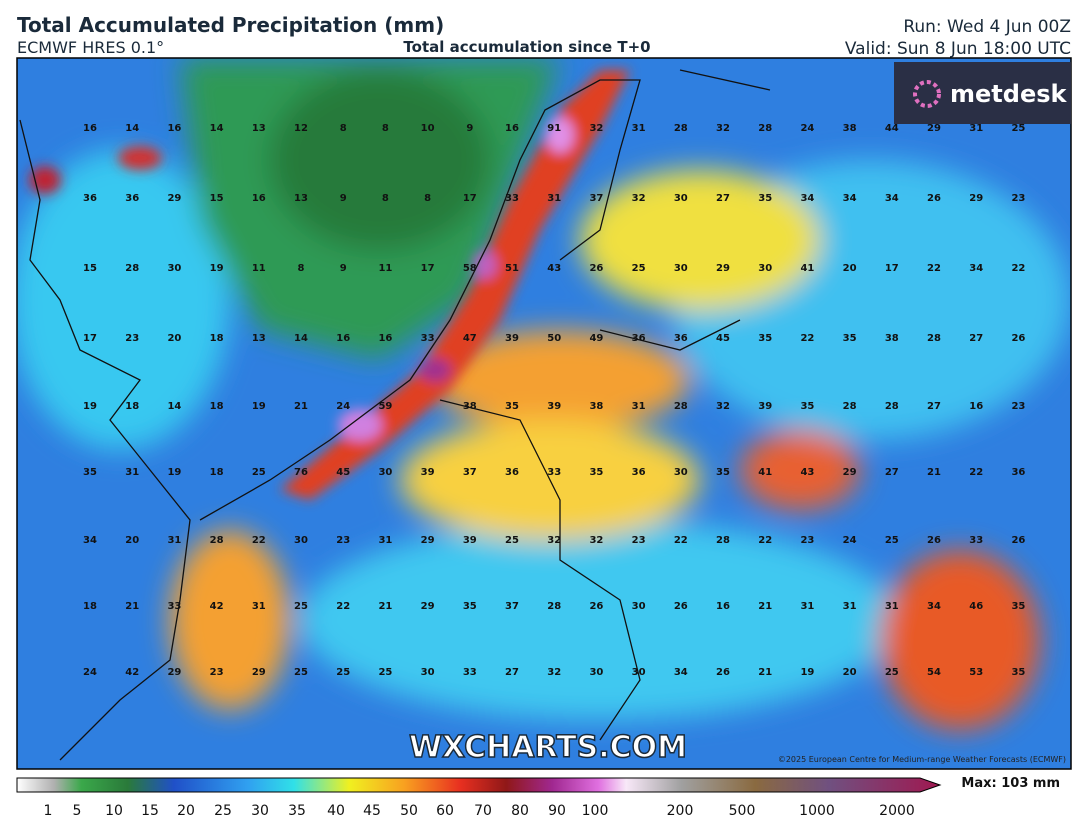 Image resolution: width=1088 pixels, height=835 pixels. Describe the element at coordinates (765, 406) in the screenshot. I see `grid-value: 39` at that location.